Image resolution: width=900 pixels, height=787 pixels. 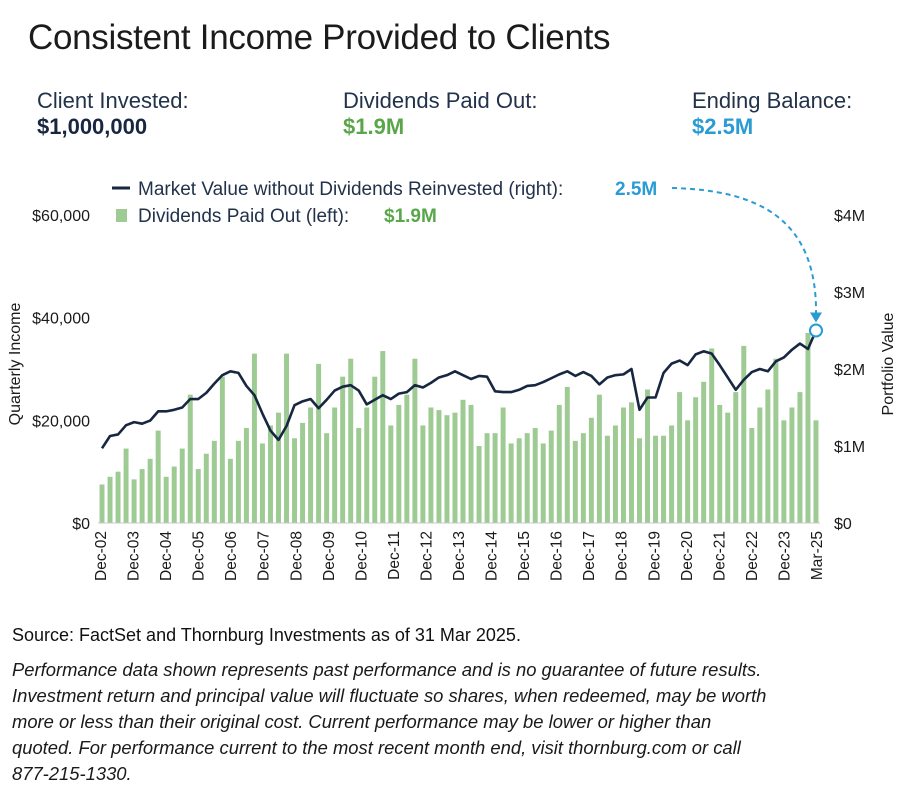 I want to click on y-left-tick-label: $0, so click(x=81, y=524).